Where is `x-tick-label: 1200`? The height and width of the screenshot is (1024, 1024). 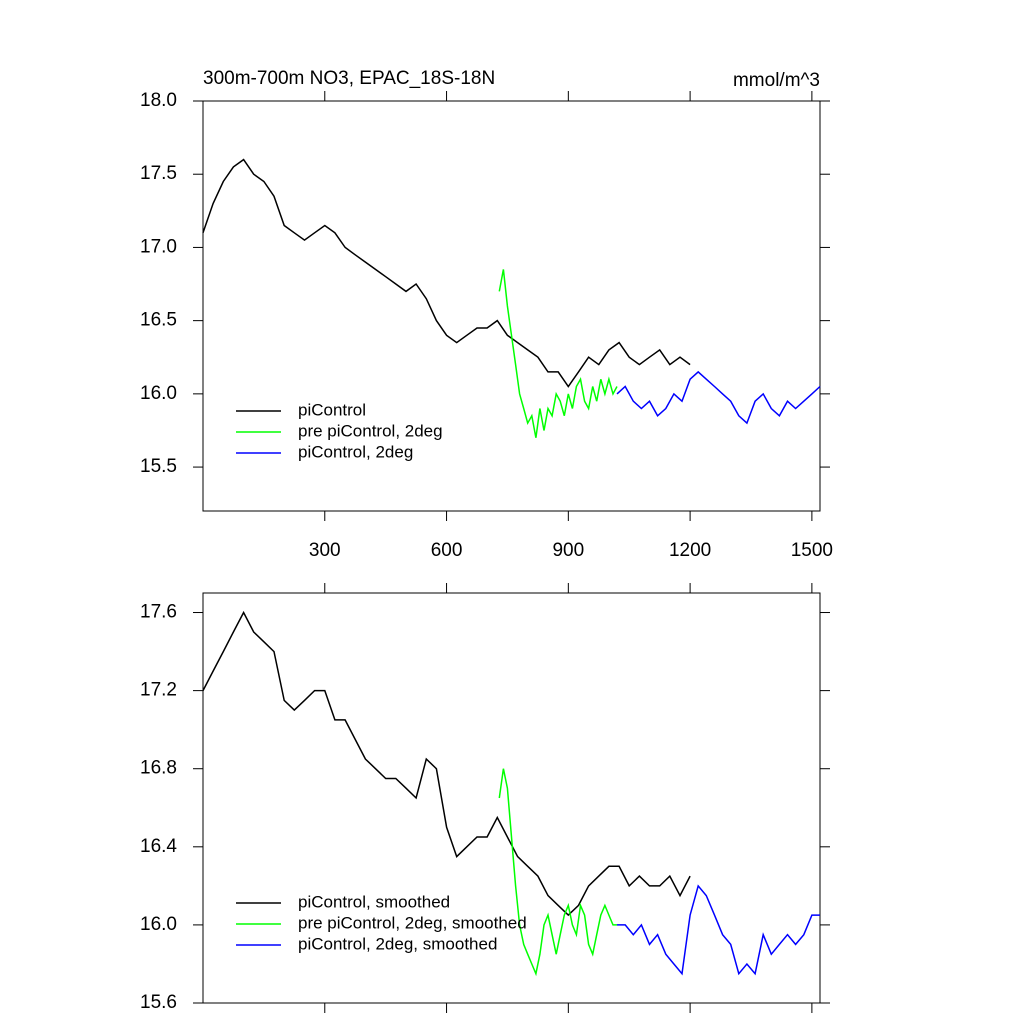
x-tick-label: 1200 is located at coordinates (690, 550).